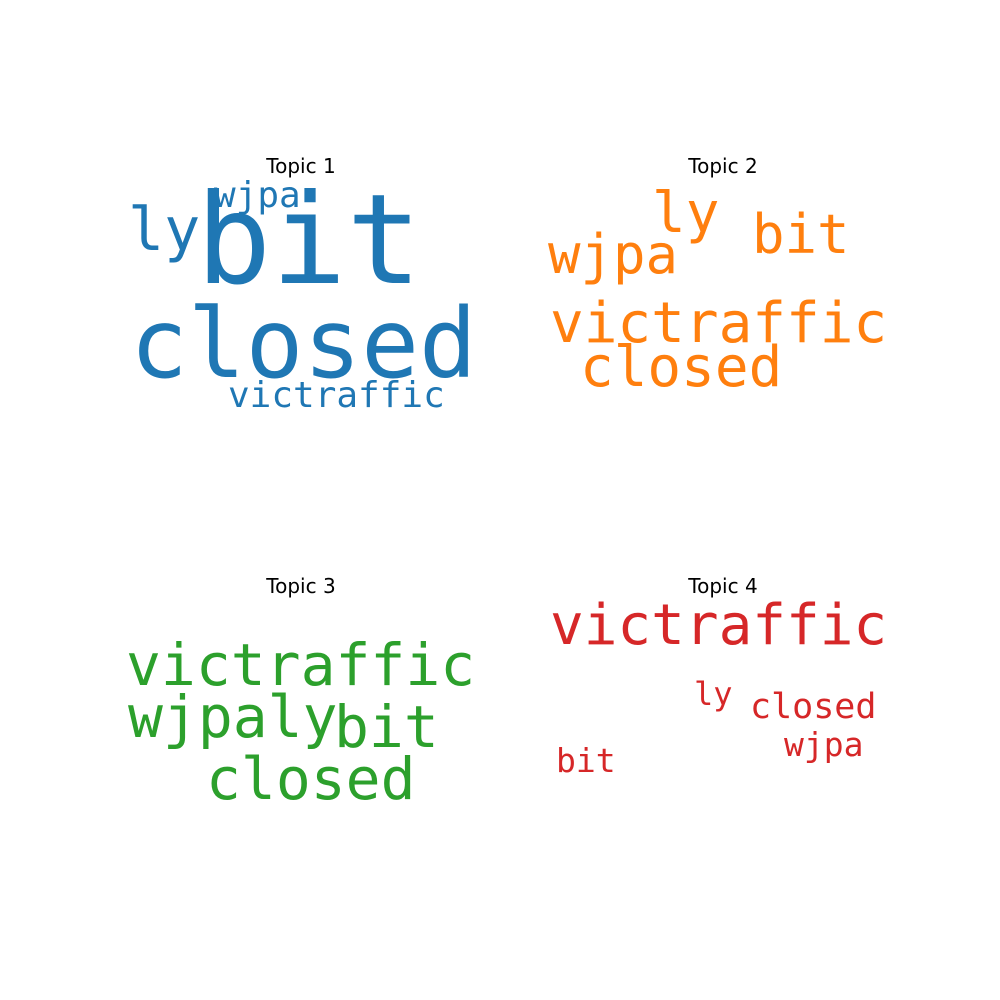 This screenshot has height=1000, width=1000. What do you see at coordinates (301, 166) in the screenshot?
I see `panel-title: Topic 1` at bounding box center [301, 166].